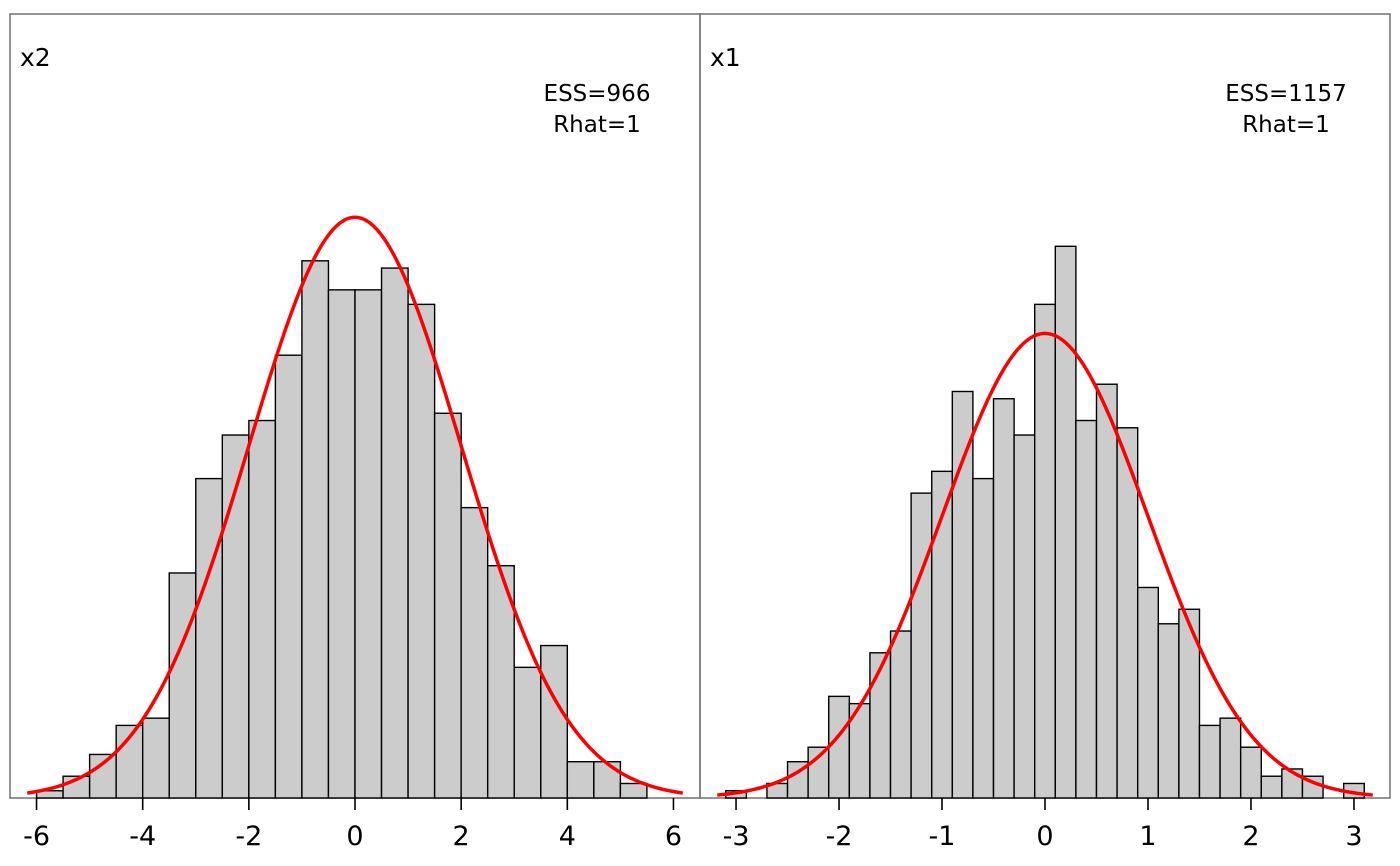 This screenshot has height=866, width=1400. Describe the element at coordinates (36, 836) in the screenshot. I see `x-tick-label: -6` at that location.